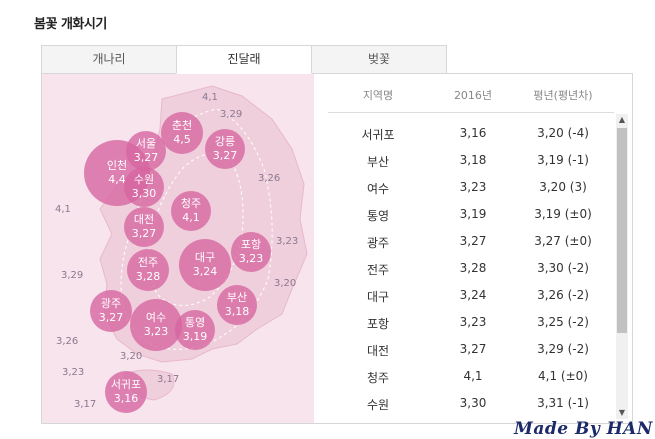 The image size is (655, 439). What do you see at coordinates (379, 59) in the screenshot?
I see `tab-cherry-blossom: 벚꽃` at bounding box center [379, 59].